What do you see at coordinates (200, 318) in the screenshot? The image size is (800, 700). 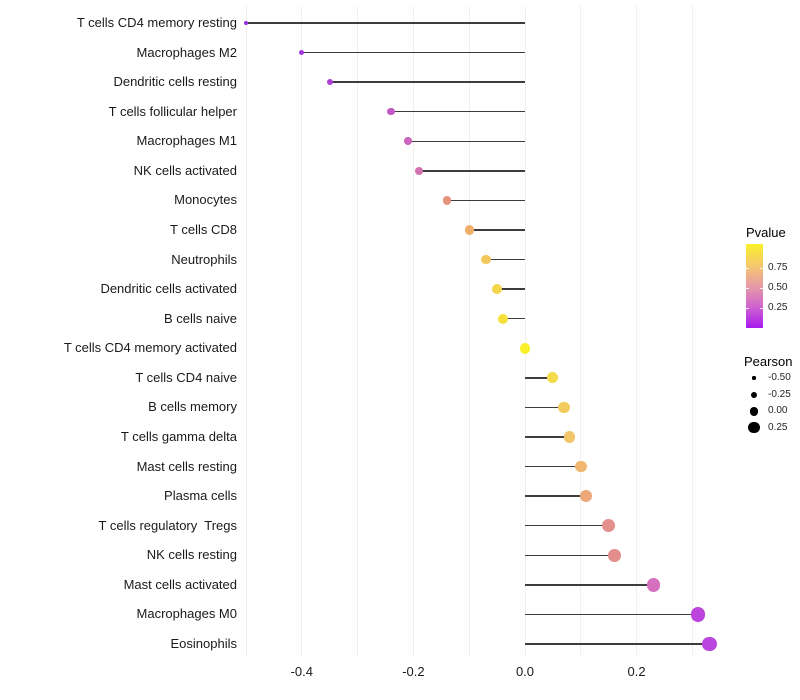 I see `y-axis-label: B cells naive` at bounding box center [200, 318].